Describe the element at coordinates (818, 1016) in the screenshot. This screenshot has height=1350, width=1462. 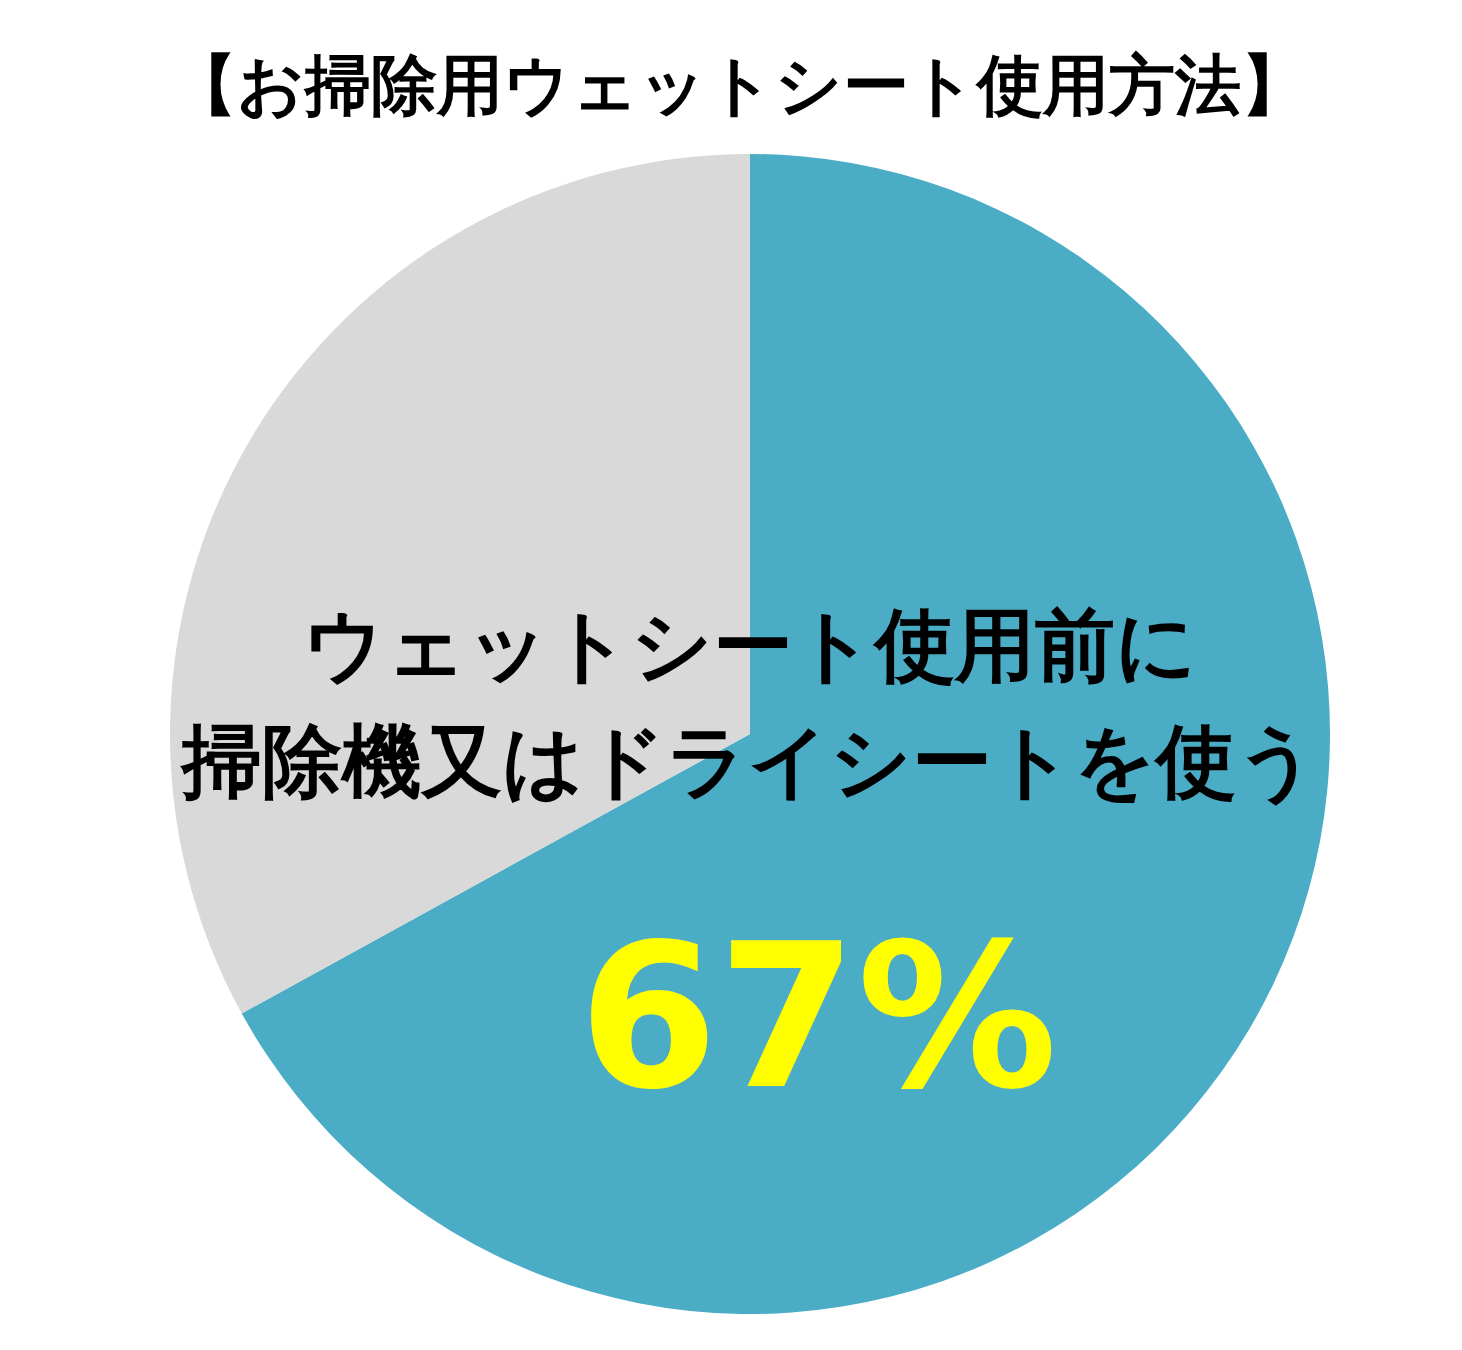
I see `data-label: 67%` at that location.